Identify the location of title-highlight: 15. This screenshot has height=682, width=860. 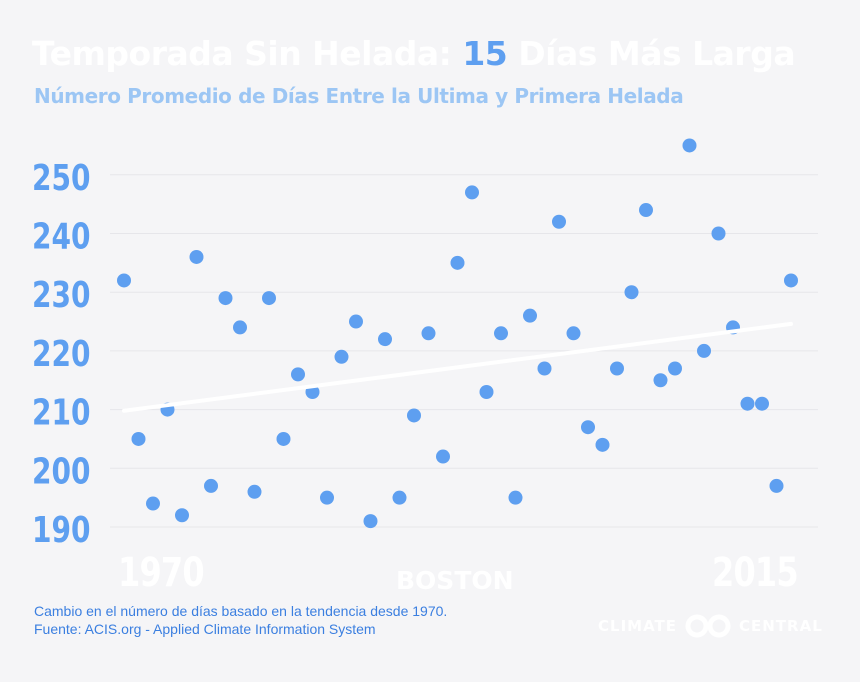
(485, 53).